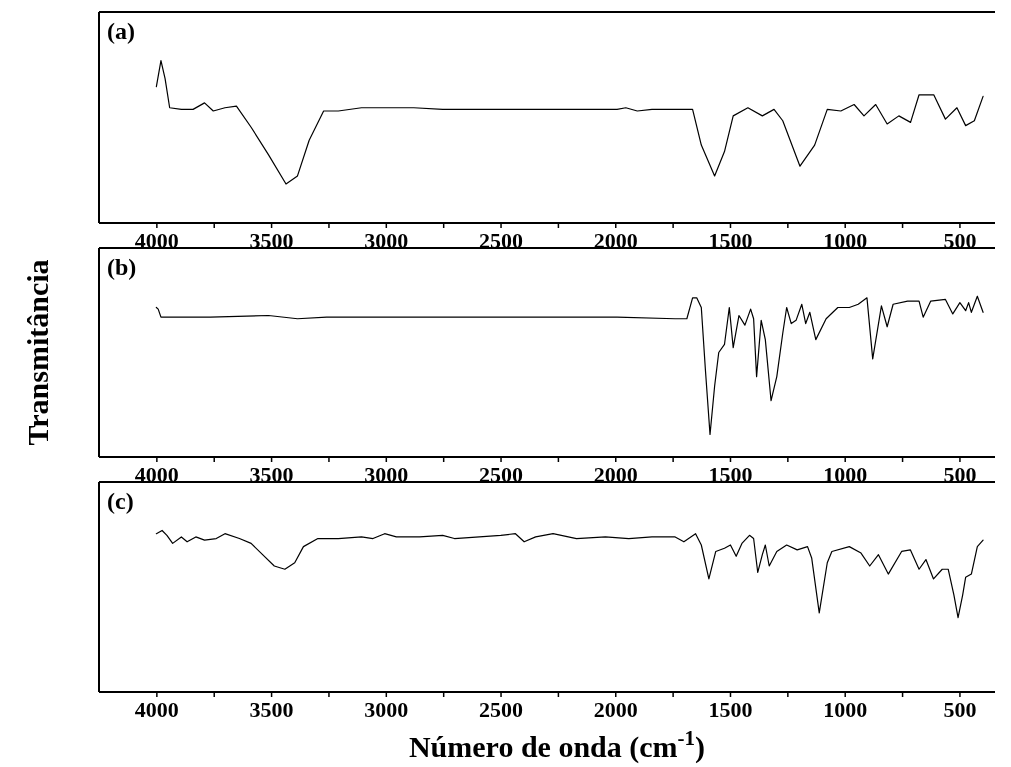  What do you see at coordinates (122, 267) in the screenshot?
I see `chart-title: (b)` at bounding box center [122, 267].